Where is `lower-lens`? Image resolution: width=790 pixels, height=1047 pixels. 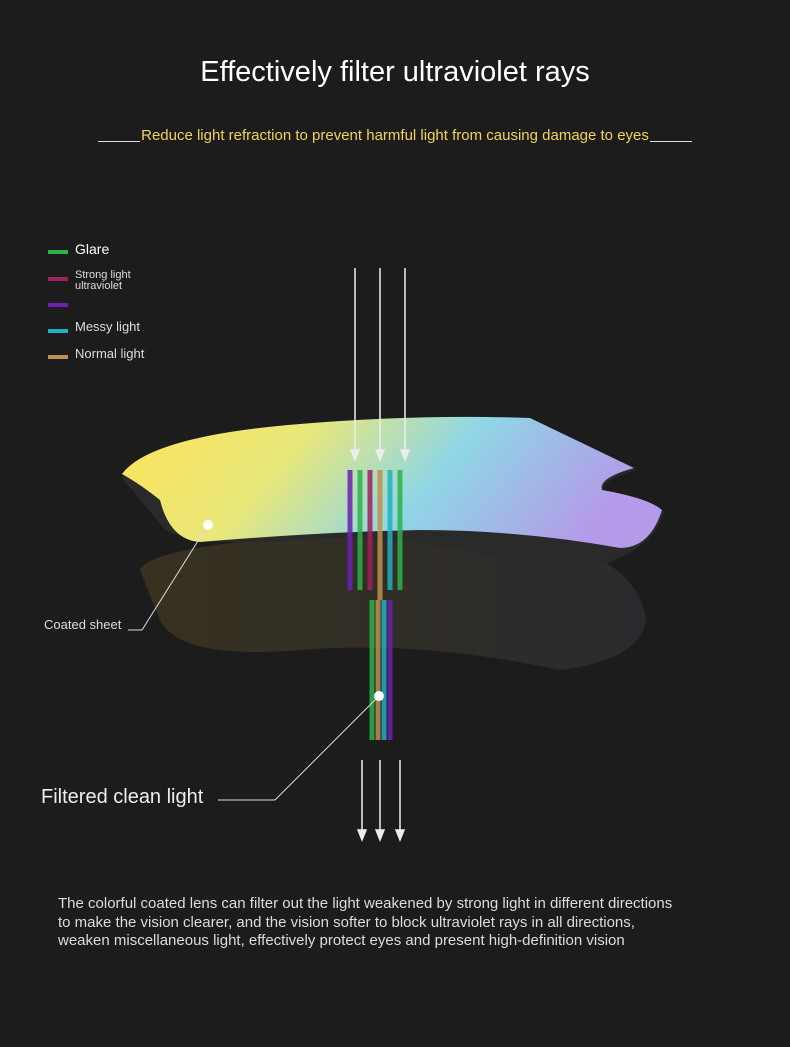 lower-lens is located at coordinates (393, 599).